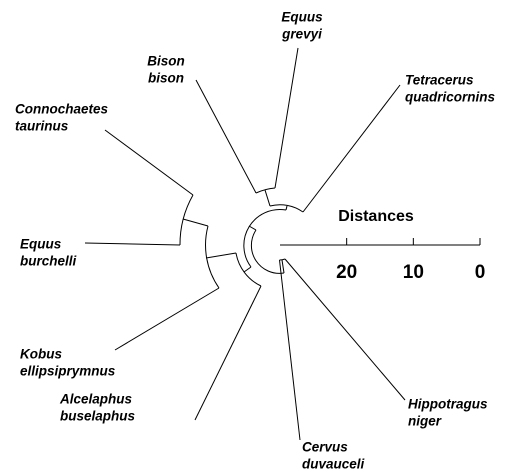  What do you see at coordinates (166, 78) in the screenshot?
I see `leaf-label: bison` at bounding box center [166, 78].